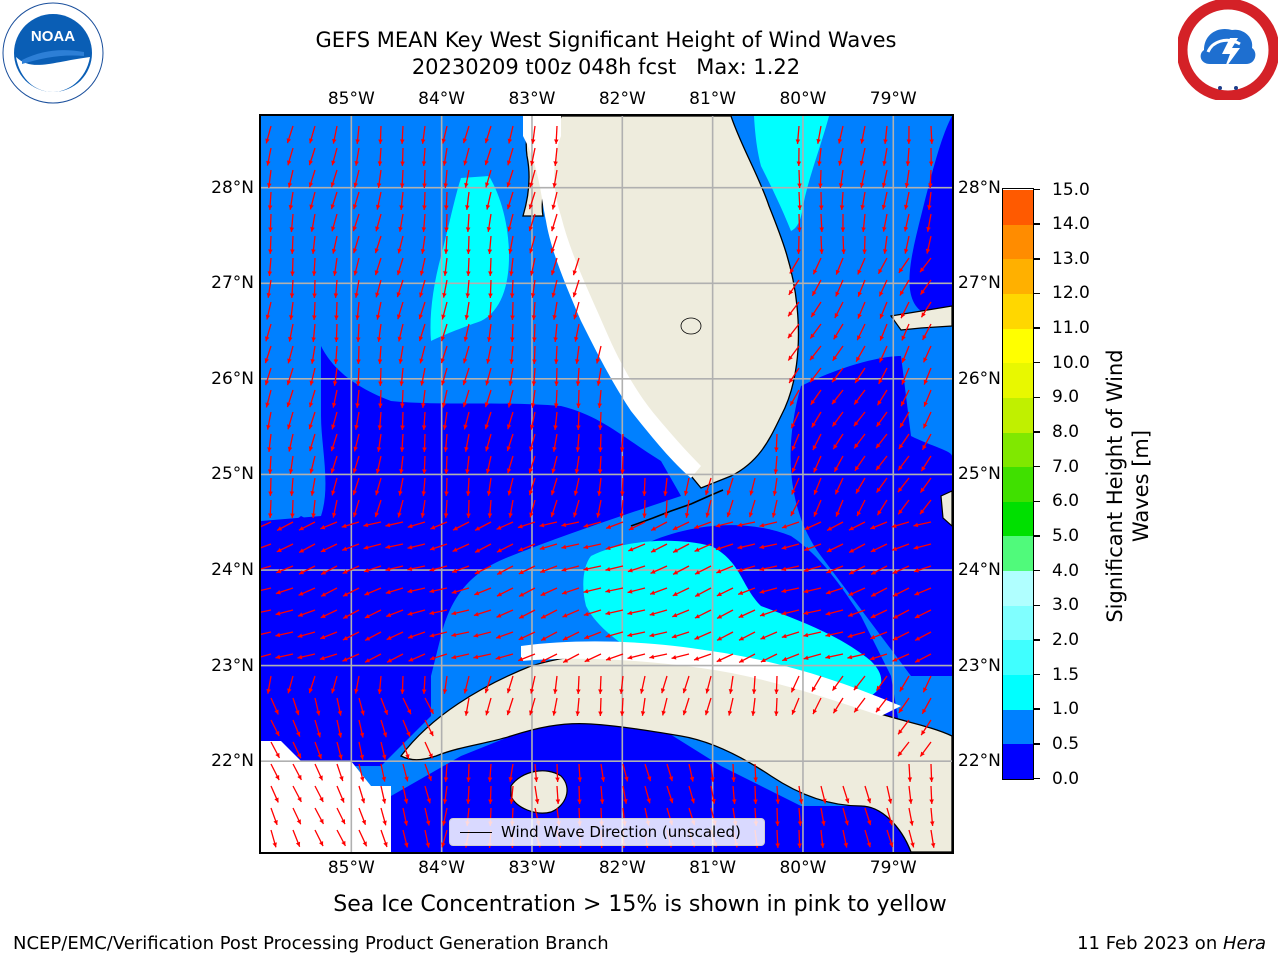  What do you see at coordinates (232, 474) in the screenshot?
I see `left-lat-tick-label: 25°N` at bounding box center [232, 474].